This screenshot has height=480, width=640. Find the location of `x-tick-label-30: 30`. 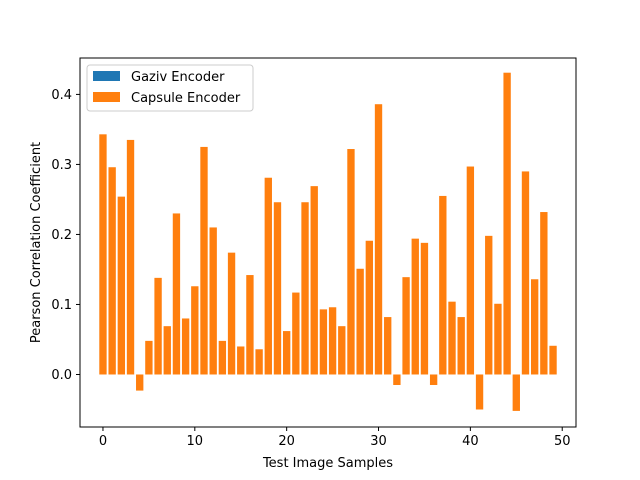

x-tick-label-30: 30 is located at coordinates (378, 441).